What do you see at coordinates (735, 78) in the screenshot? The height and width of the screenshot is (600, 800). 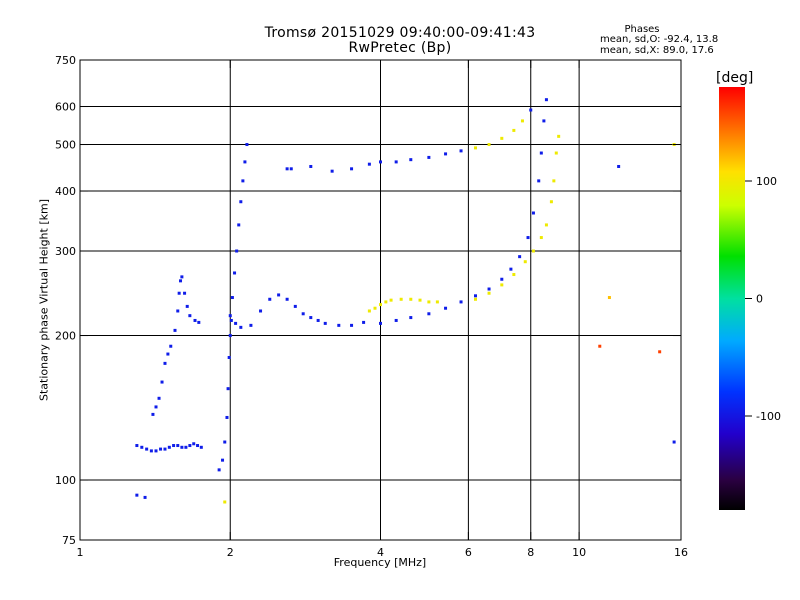 I see `colorbar-unit: [deg]` at bounding box center [735, 78].